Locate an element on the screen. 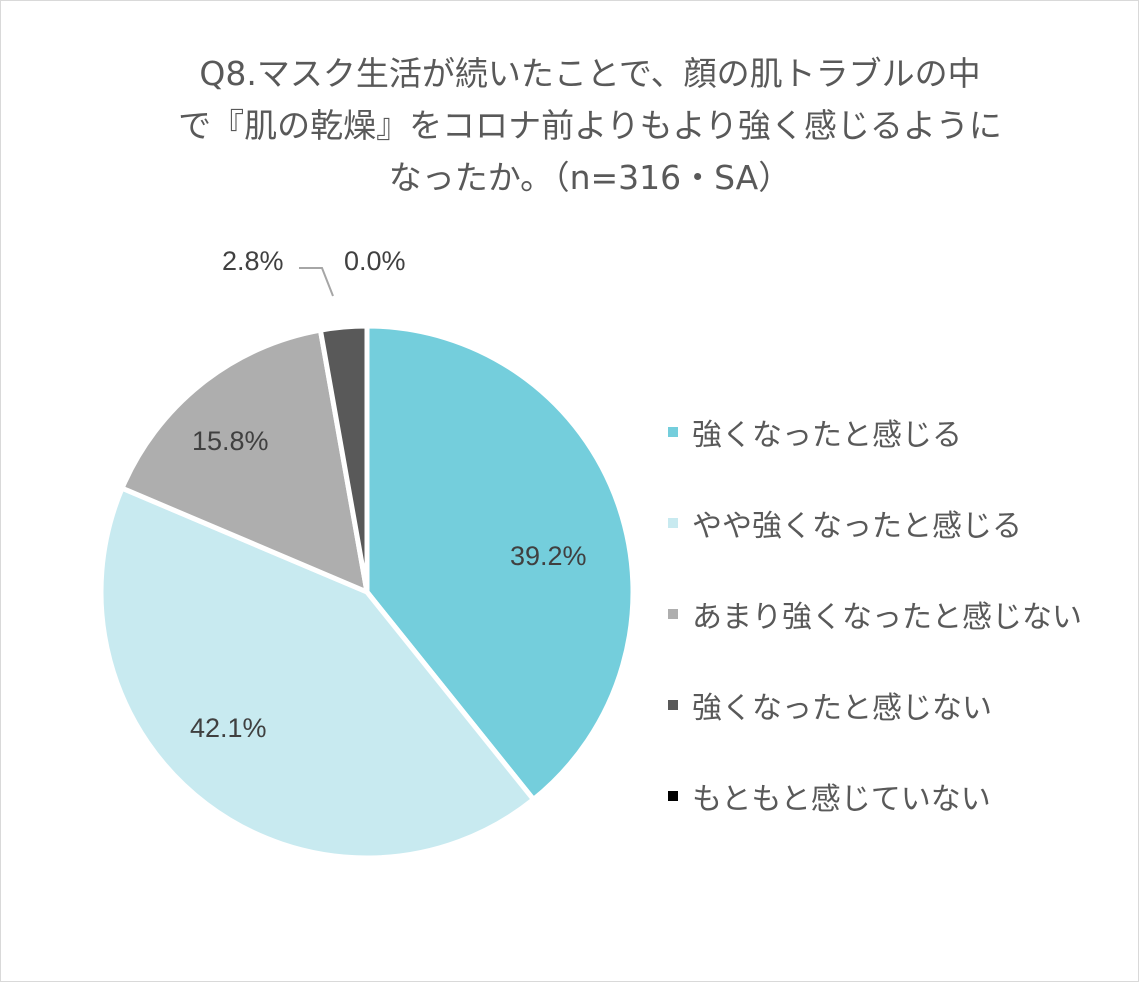 Image resolution: width=1142 pixels, height=985 pixels. legend-item: やや強くなったと感じる is located at coordinates (875, 522).